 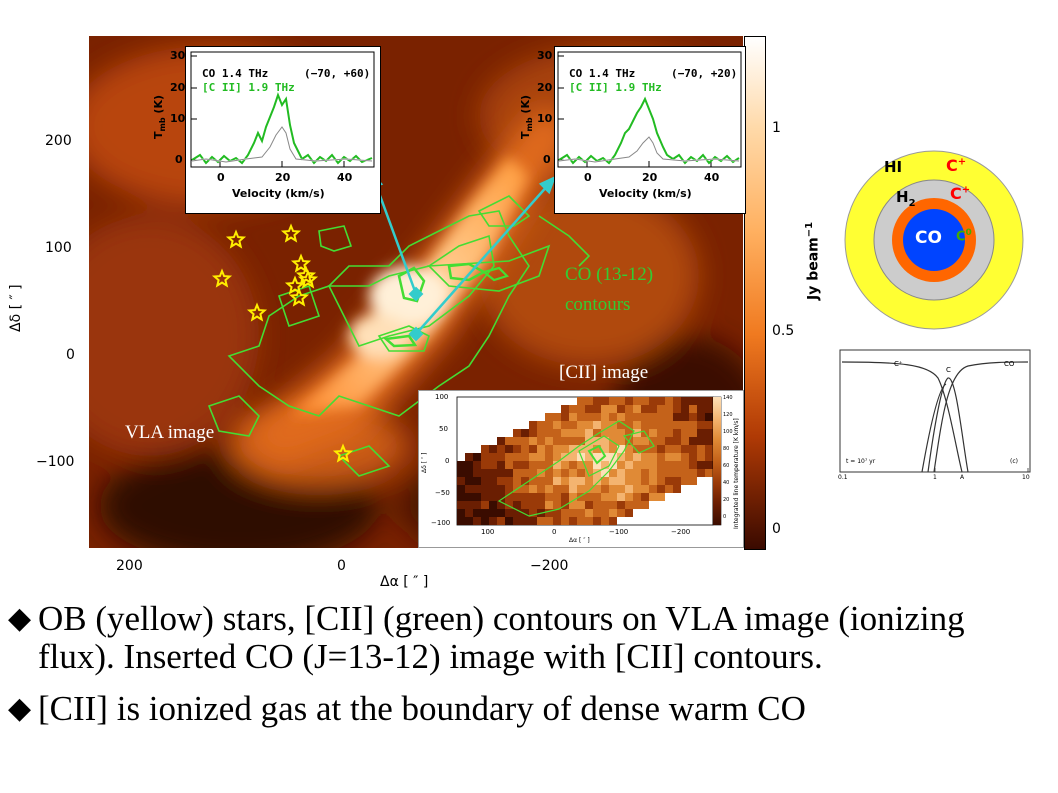 I want to click on inset-x-tick-0: 0, so click(x=554, y=532).